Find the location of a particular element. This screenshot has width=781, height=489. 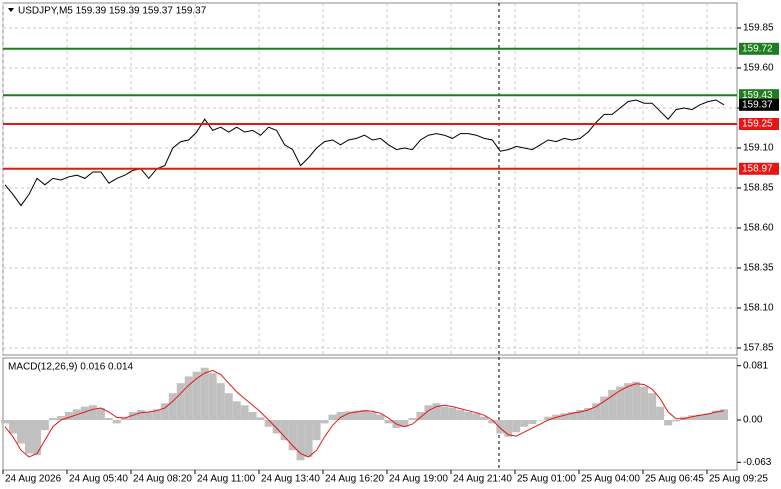

menu-icon is located at coordinates (11, 10).